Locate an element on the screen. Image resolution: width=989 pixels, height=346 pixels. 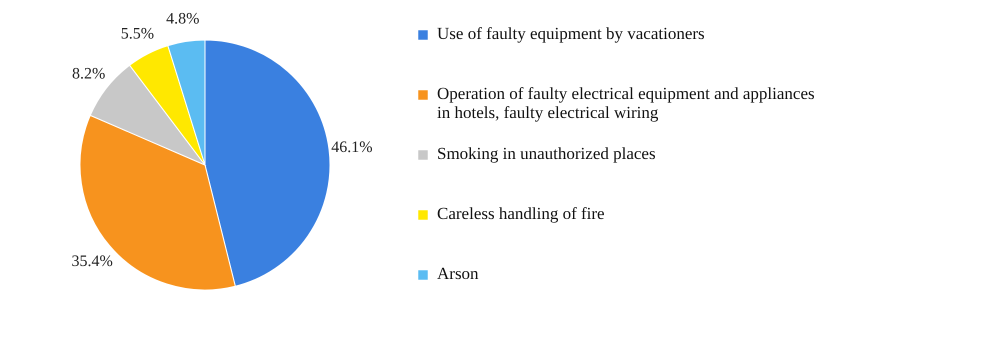
data-label: 35.4% is located at coordinates (92, 261).